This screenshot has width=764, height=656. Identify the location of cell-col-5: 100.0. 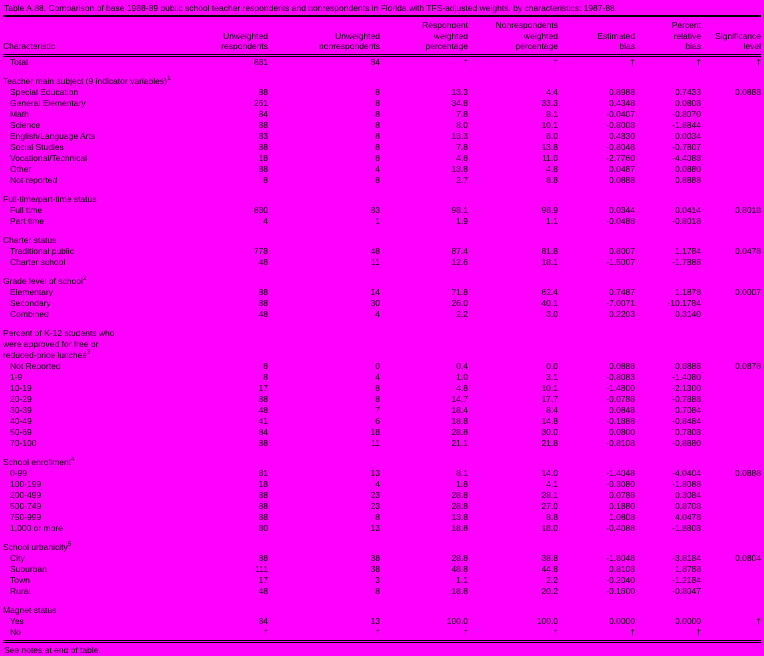
(547, 620).